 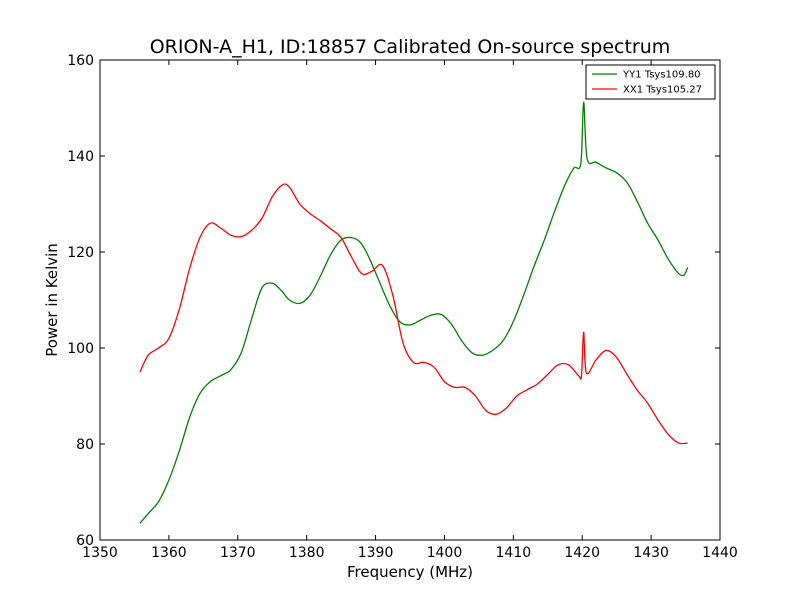 I want to click on legend-box, so click(x=650, y=82).